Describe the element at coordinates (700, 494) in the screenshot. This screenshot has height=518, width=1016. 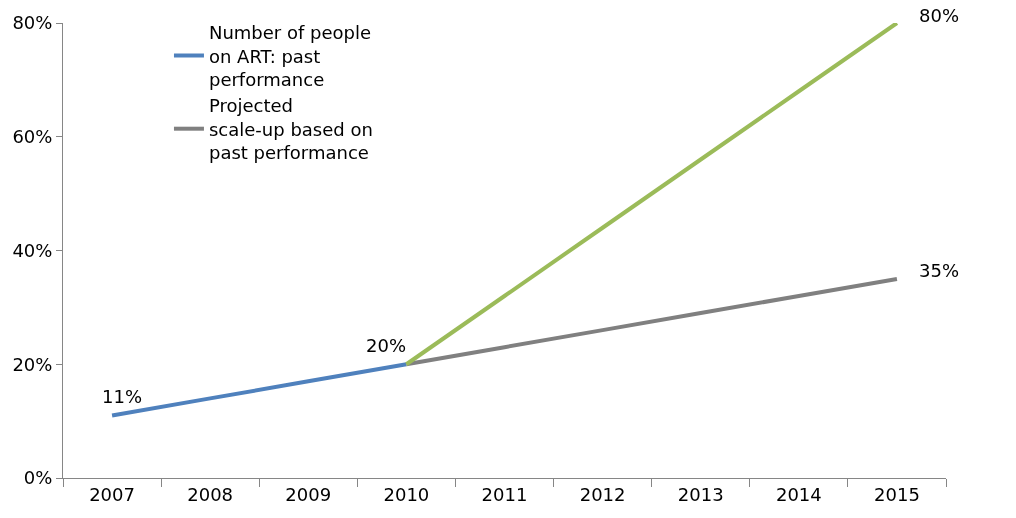
I see `x-tick-label: 2013` at that location.